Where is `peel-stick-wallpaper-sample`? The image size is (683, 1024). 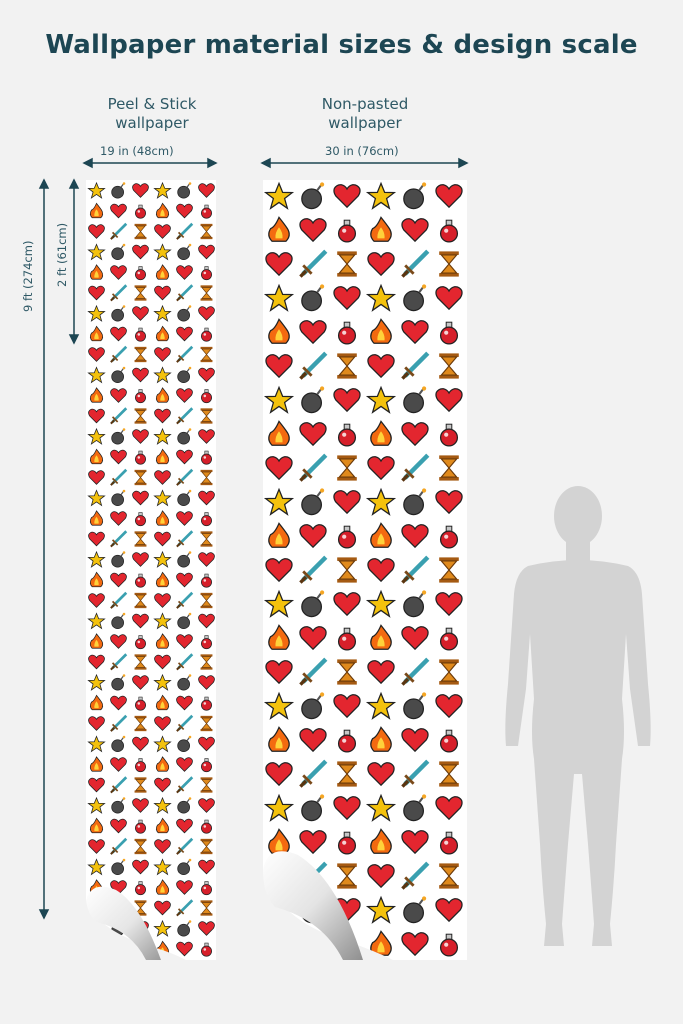
peel-stick-wallpaper-sample is located at coordinates (151, 570).